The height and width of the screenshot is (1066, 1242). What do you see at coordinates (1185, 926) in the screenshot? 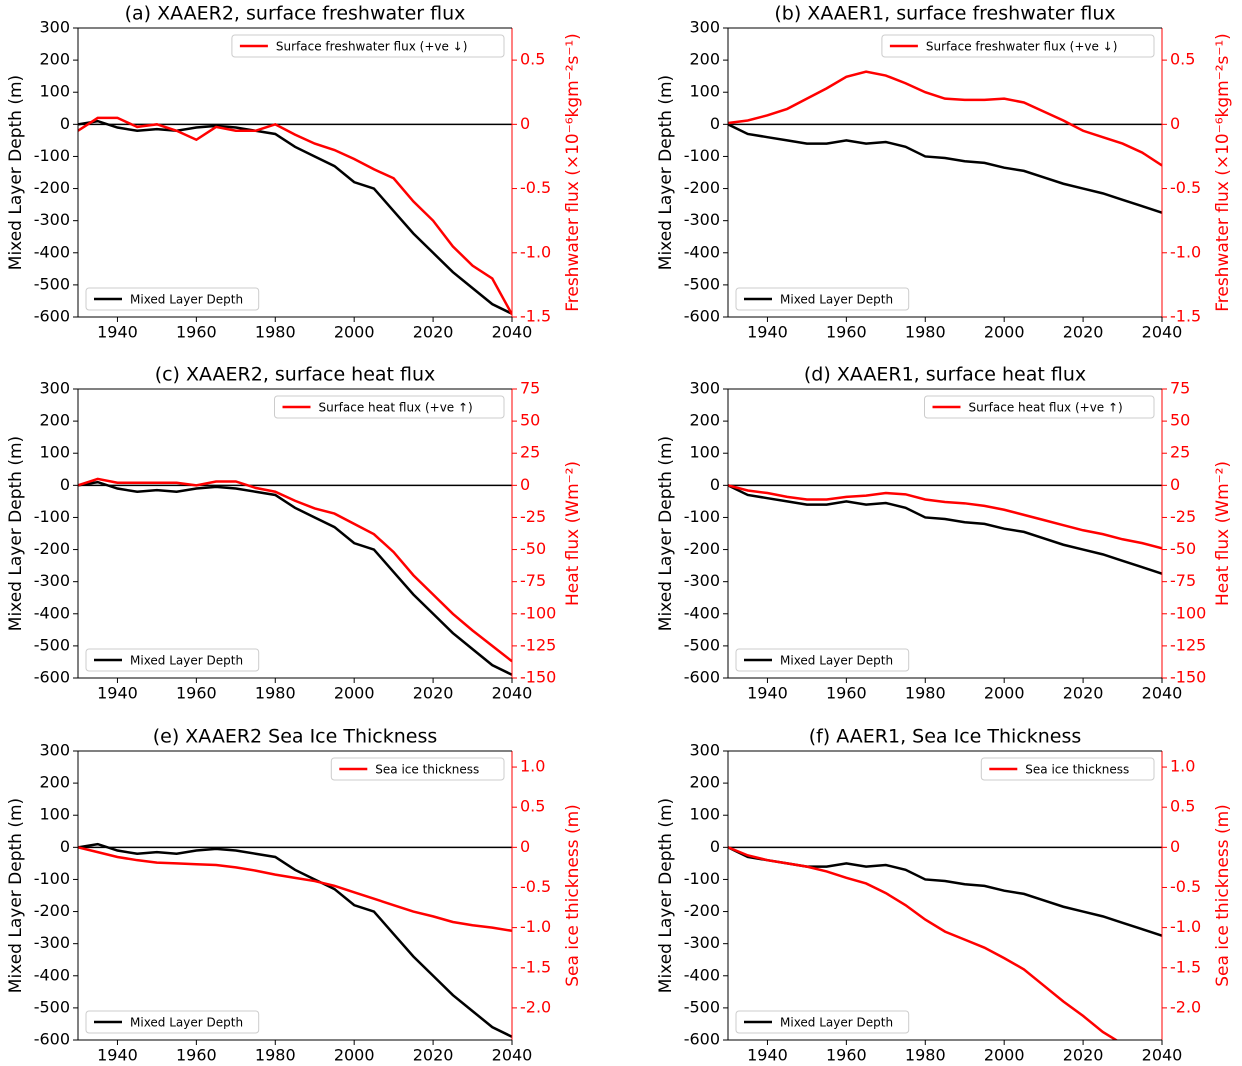
I see `y2-tick-label: -1.0` at bounding box center [1185, 926].